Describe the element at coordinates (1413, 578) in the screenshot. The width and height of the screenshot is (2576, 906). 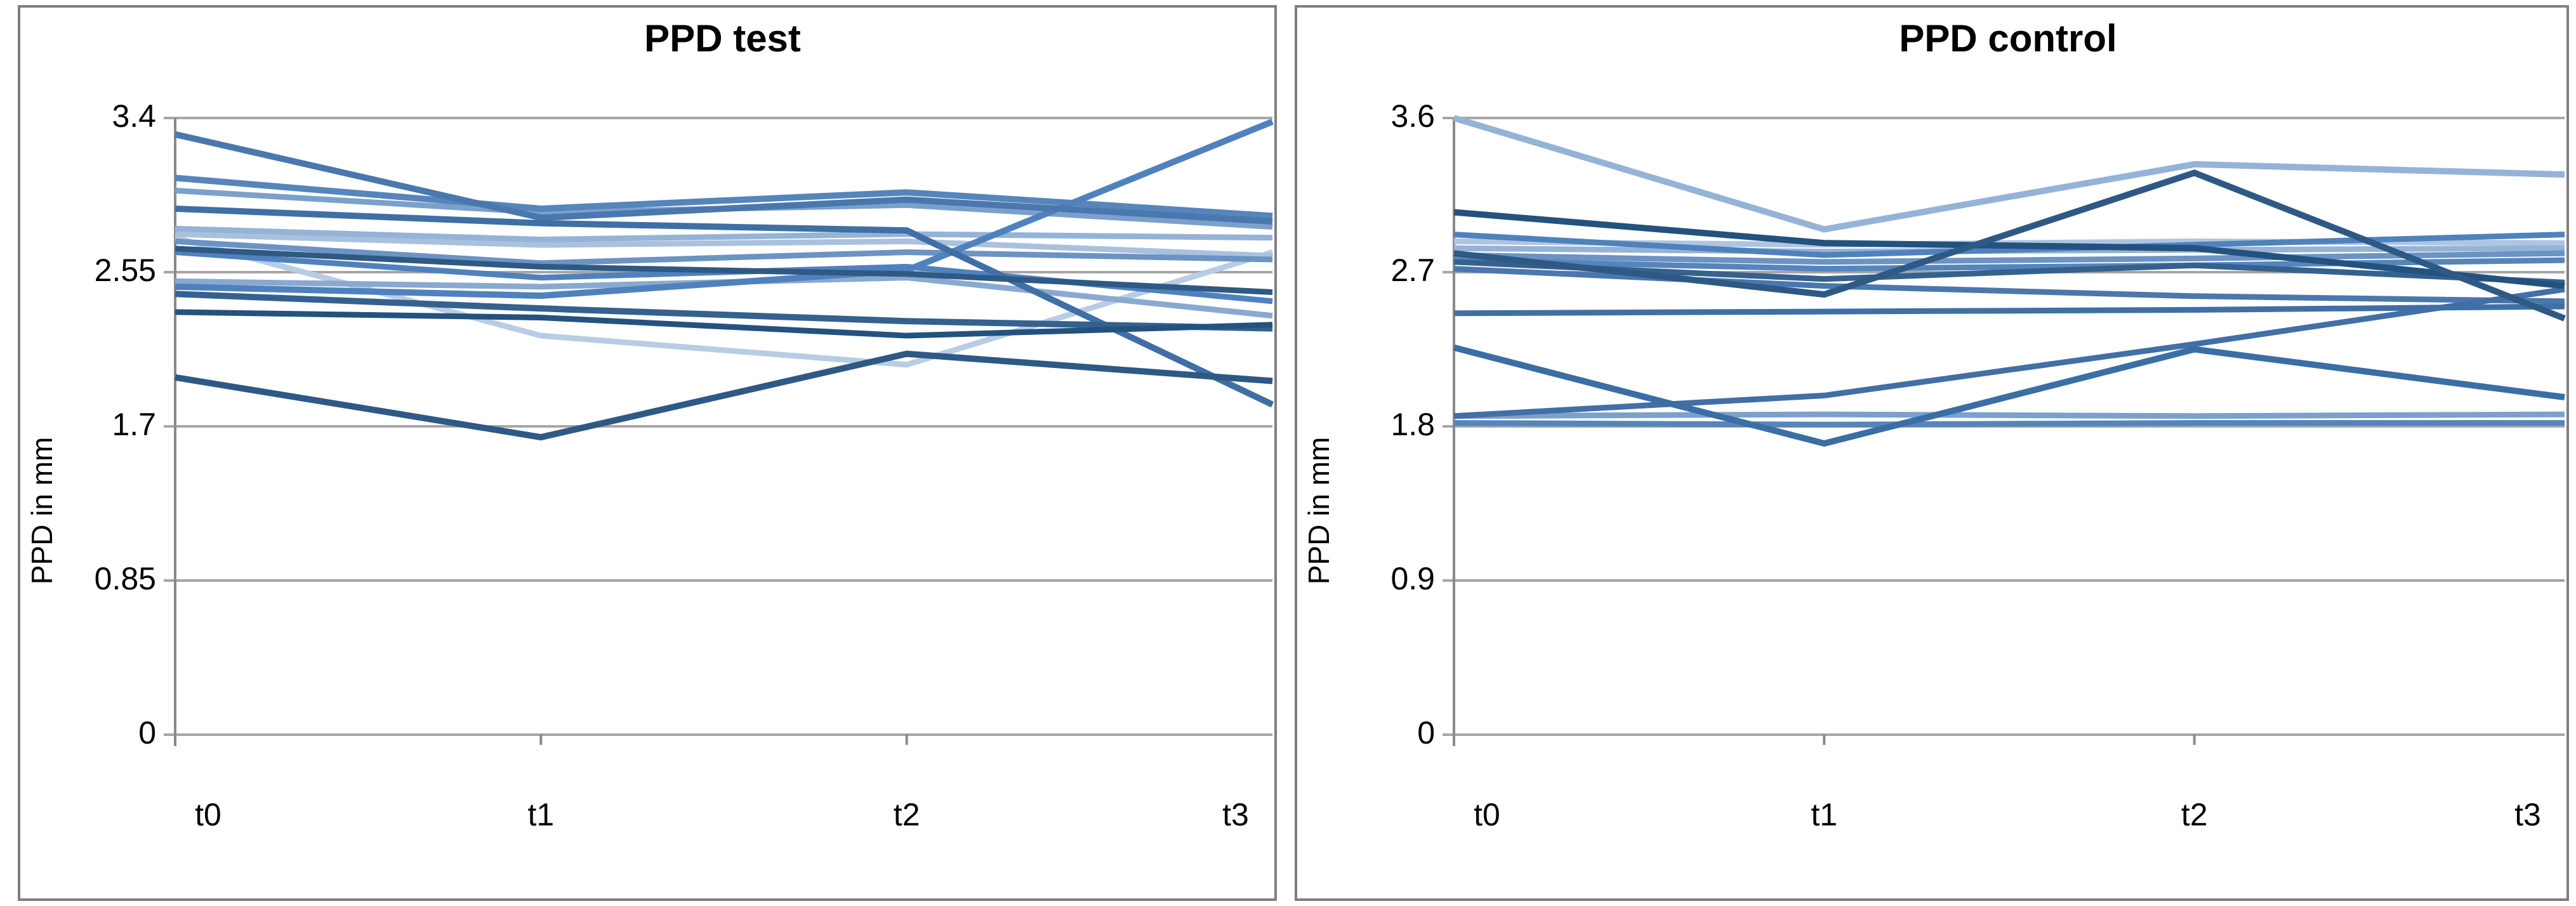
I see `y-tick-label: 0.9` at that location.